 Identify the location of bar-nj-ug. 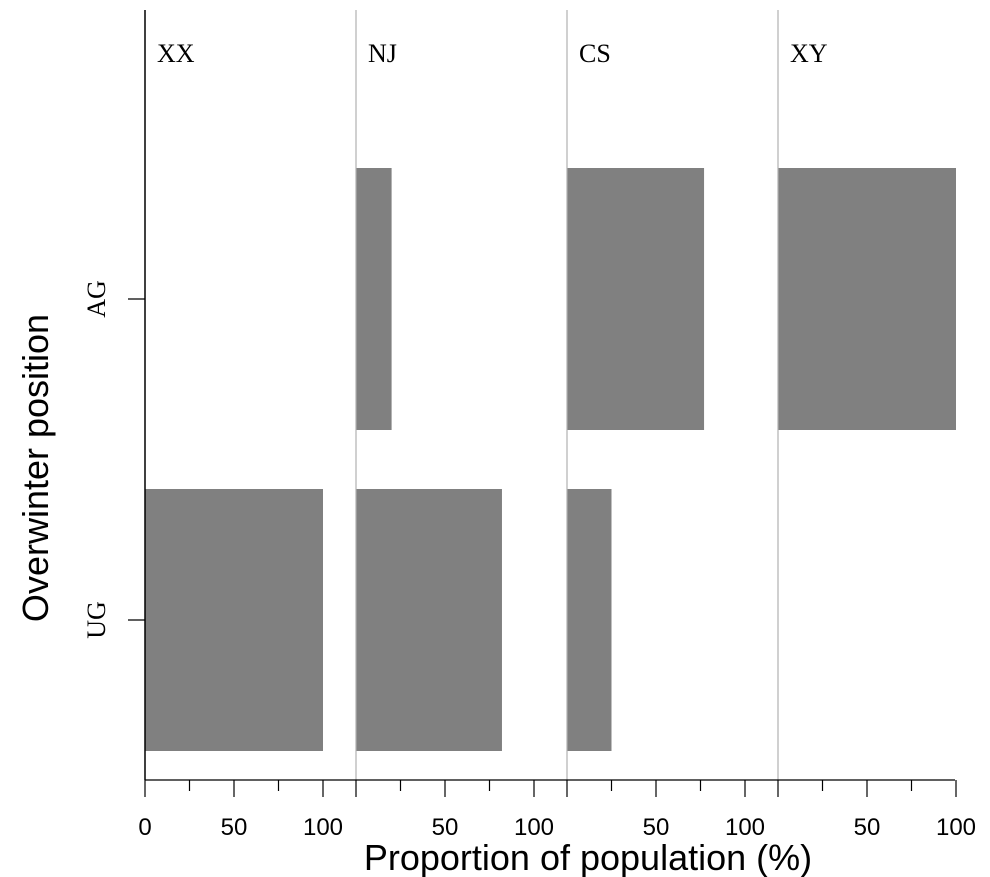
(429, 620).